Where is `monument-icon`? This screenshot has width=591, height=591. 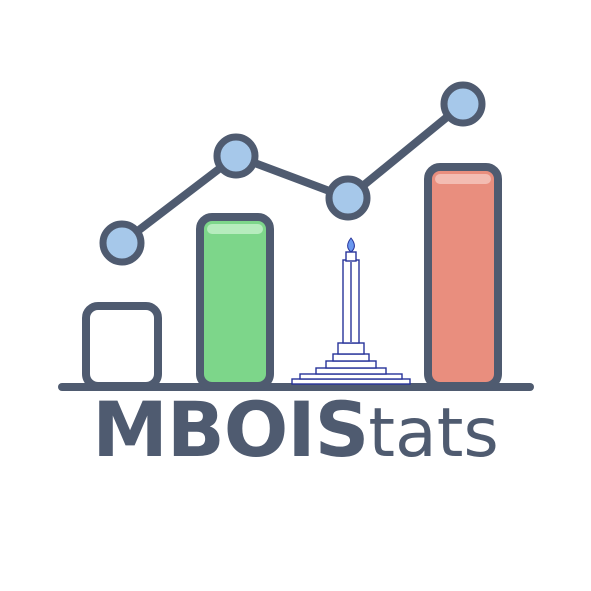
monument-icon is located at coordinates (351, 311).